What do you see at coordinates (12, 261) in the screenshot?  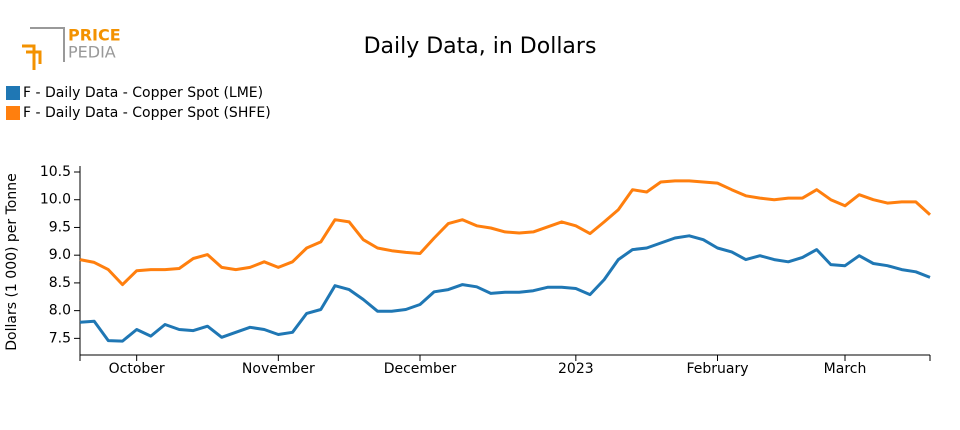 I see `y-axis-label: Dollars (1 000) per Tonne` at bounding box center [12, 261].